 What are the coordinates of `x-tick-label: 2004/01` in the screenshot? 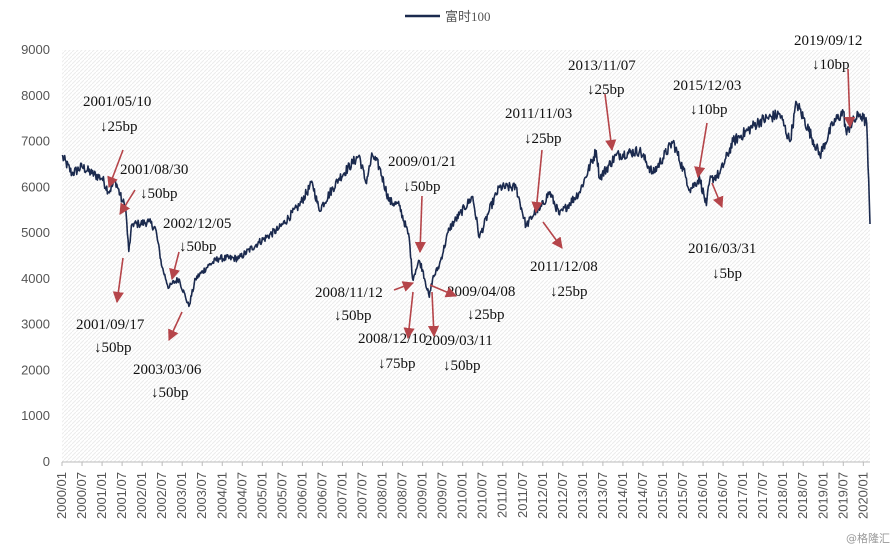 It's located at (221, 495).